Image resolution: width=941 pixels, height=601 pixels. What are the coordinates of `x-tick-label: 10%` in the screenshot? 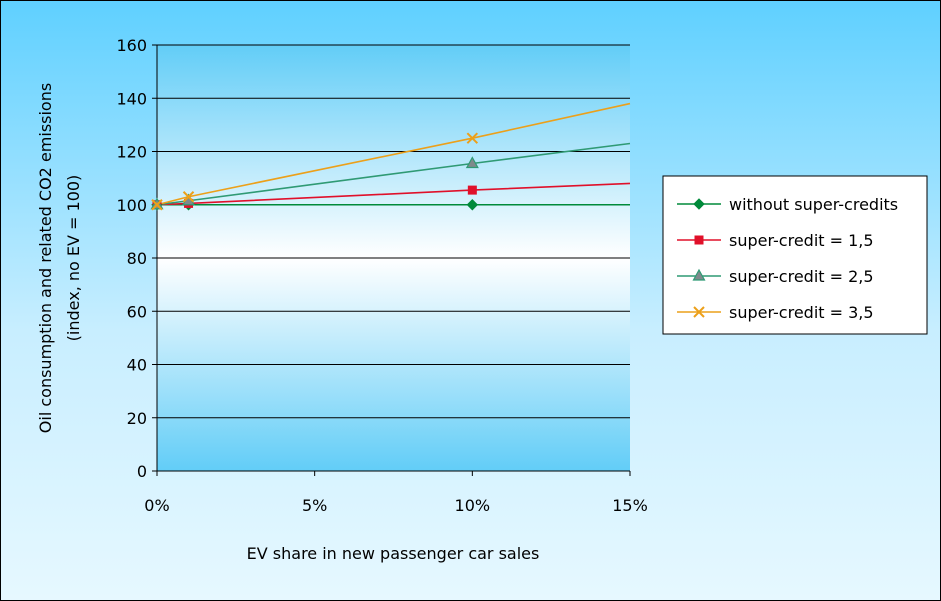 It's located at (473, 505).